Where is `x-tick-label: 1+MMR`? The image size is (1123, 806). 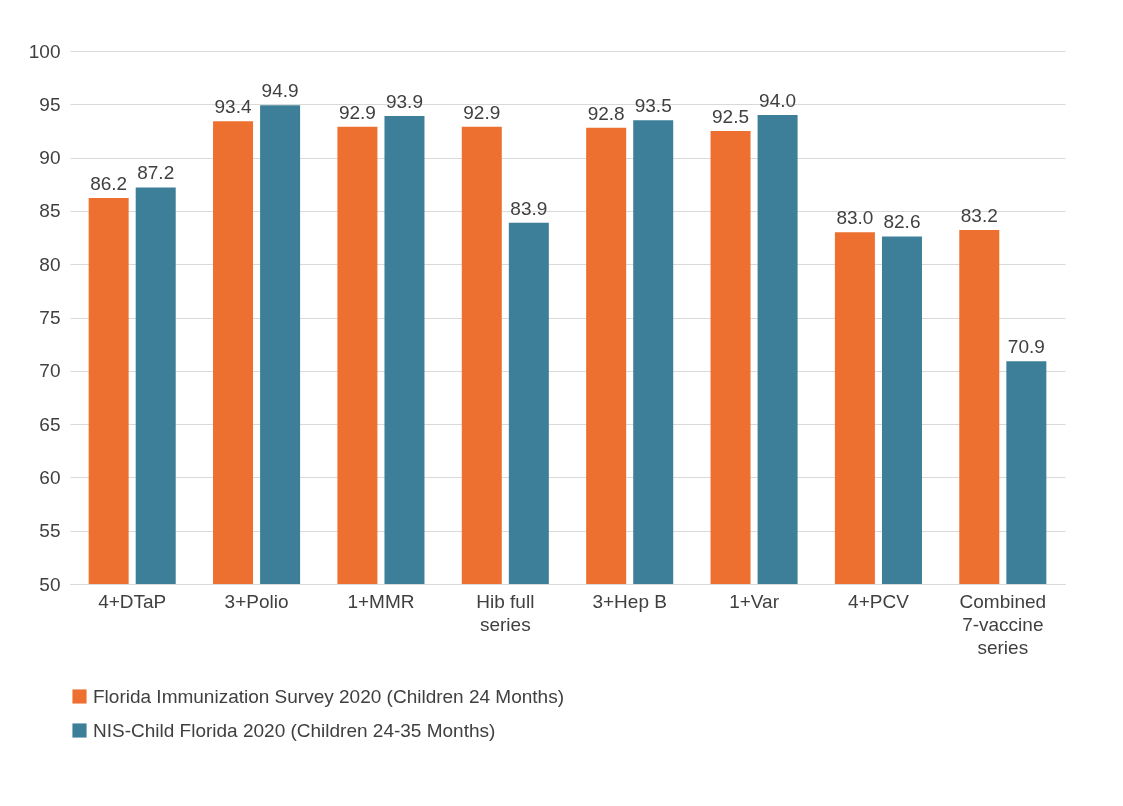
x-tick-label: 1+MMR is located at coordinates (381, 601).